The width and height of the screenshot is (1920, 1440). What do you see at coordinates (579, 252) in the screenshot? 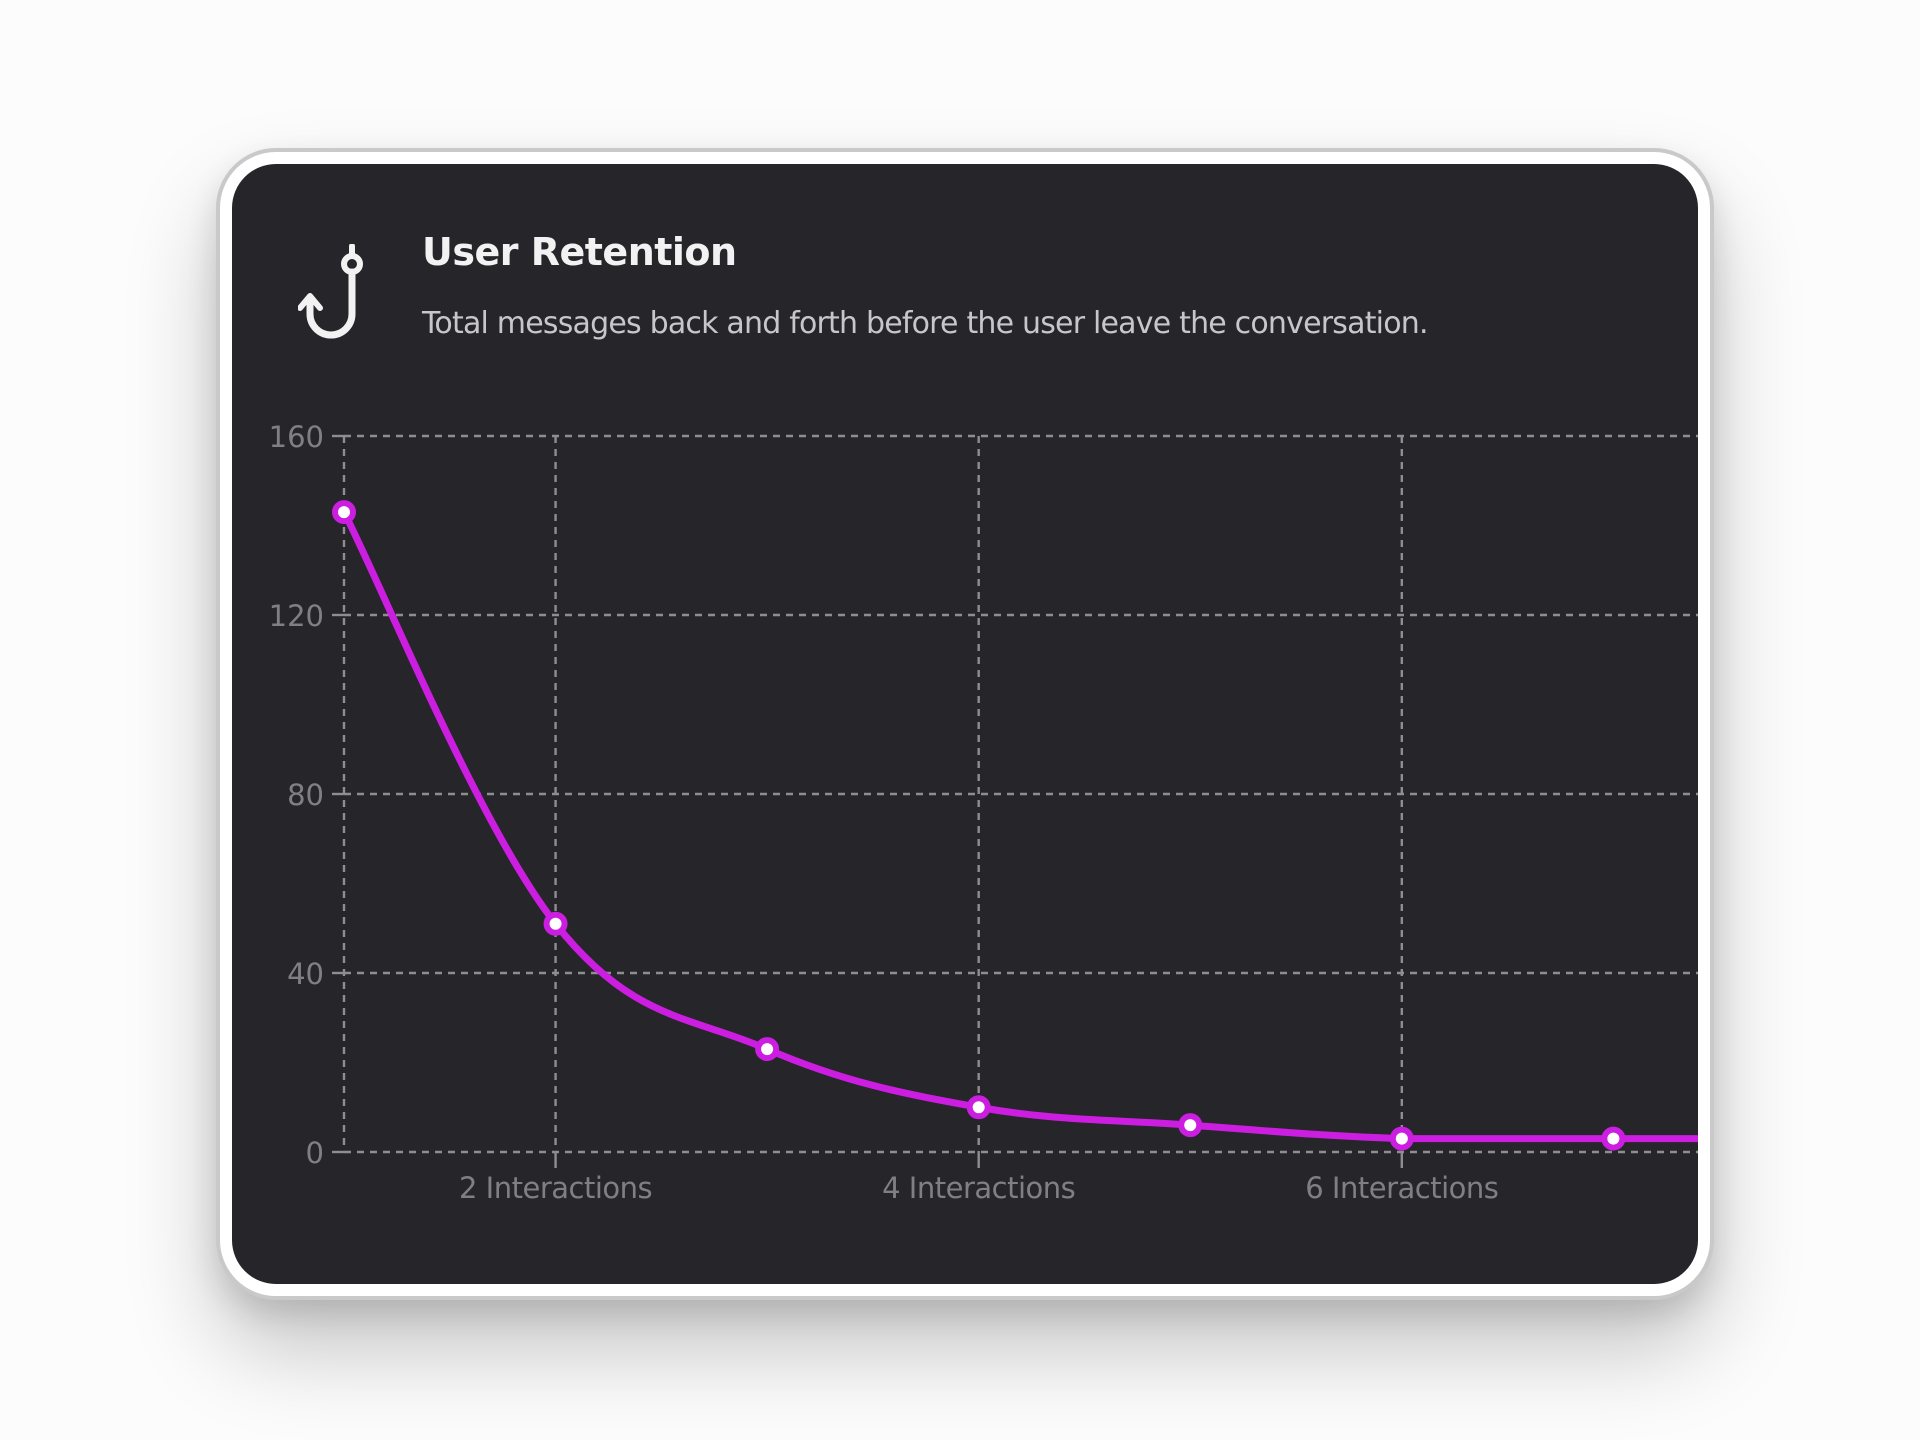
I see `chart-title: User Retention` at bounding box center [579, 252].